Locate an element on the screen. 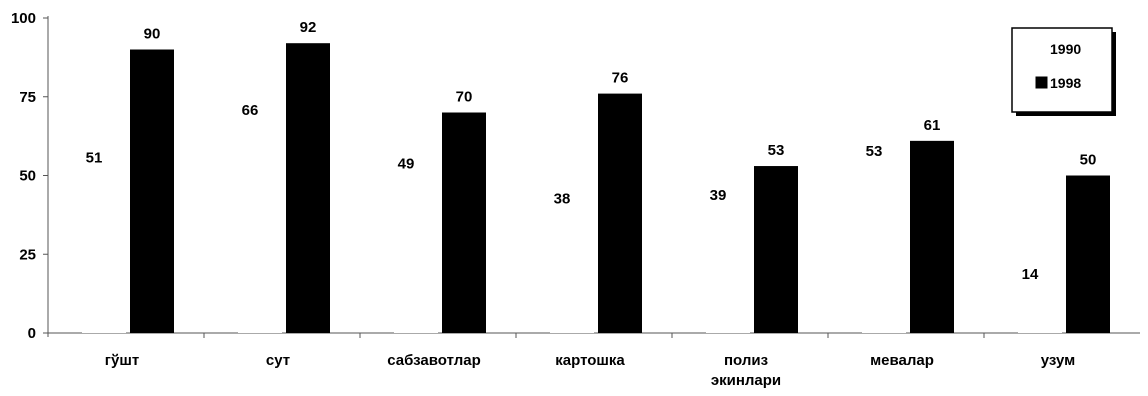 This screenshot has width=1148, height=396. y-tick-label: 100 is located at coordinates (23, 18).